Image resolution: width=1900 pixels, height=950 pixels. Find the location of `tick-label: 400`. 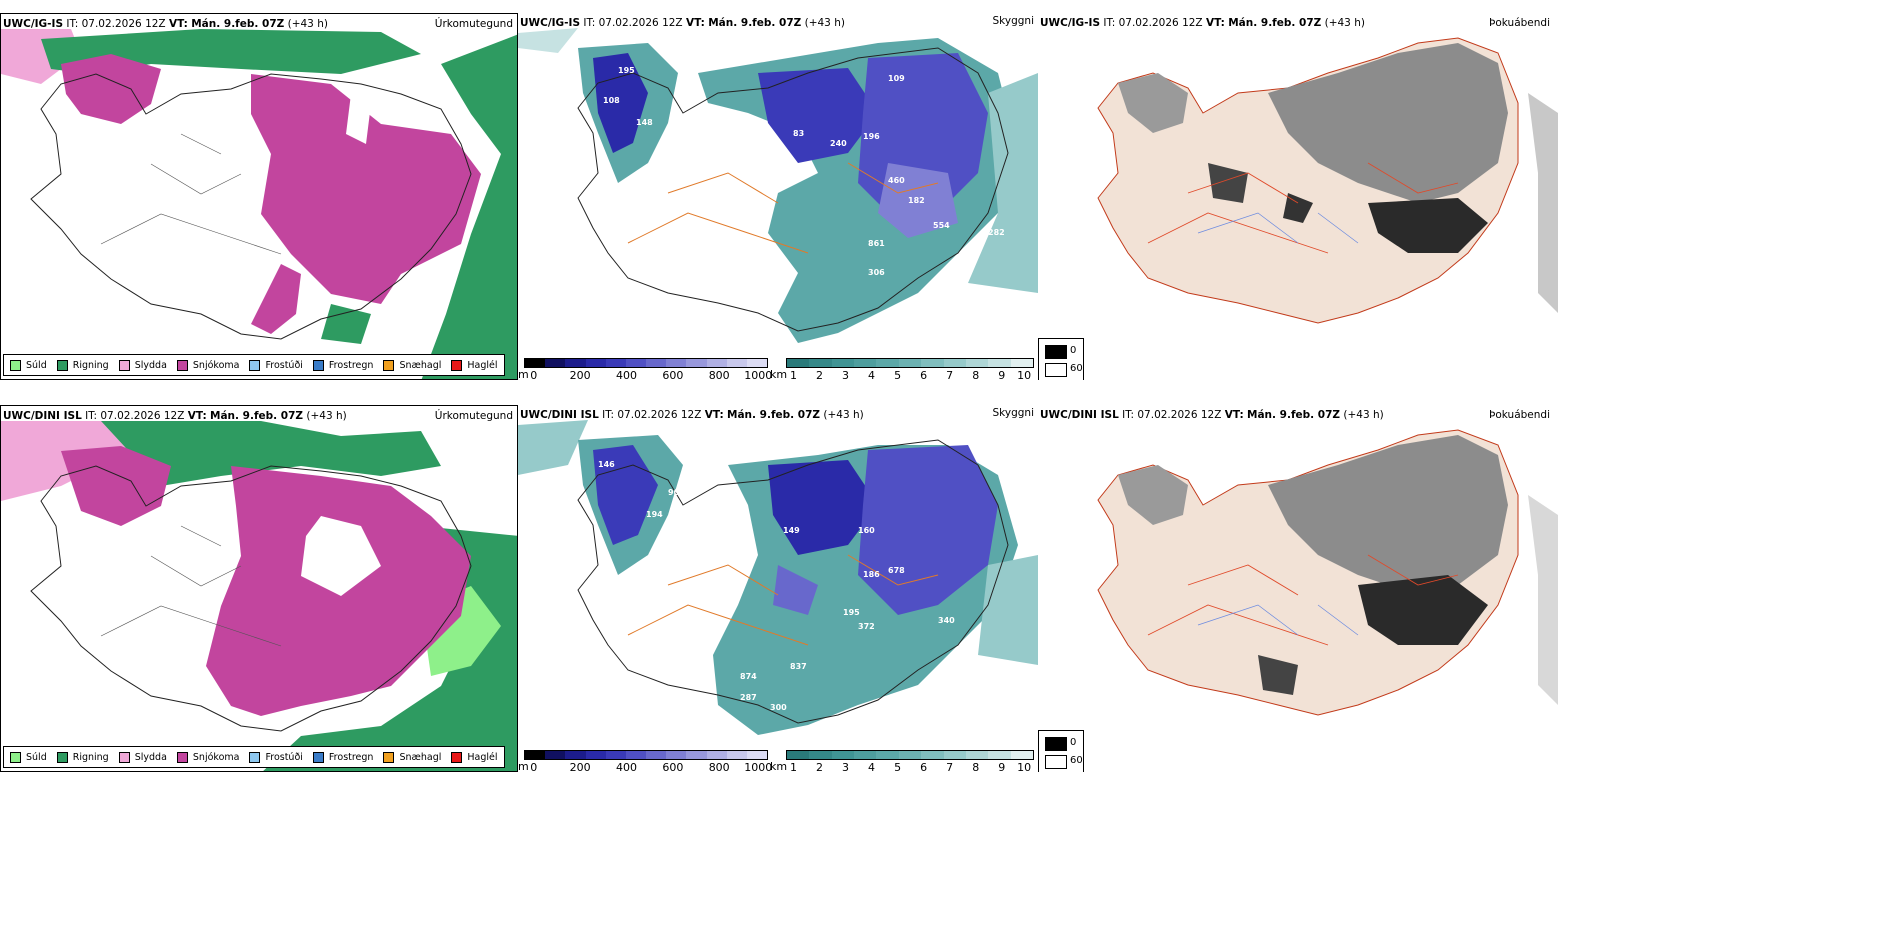

tick-label: 400 is located at coordinates (626, 766).